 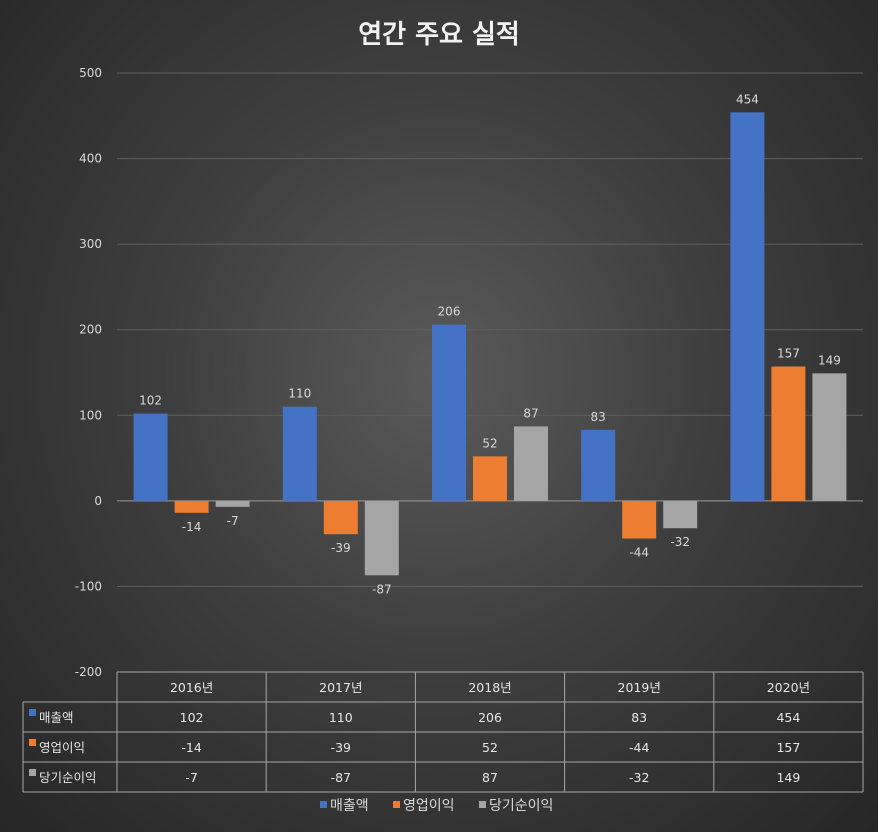 What do you see at coordinates (490, 717) in the screenshot?
I see `table-cell: 206` at bounding box center [490, 717].